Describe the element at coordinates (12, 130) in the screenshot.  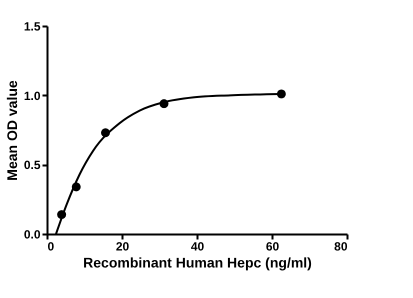
I see `y-axis-title: Mean OD value` at that location.